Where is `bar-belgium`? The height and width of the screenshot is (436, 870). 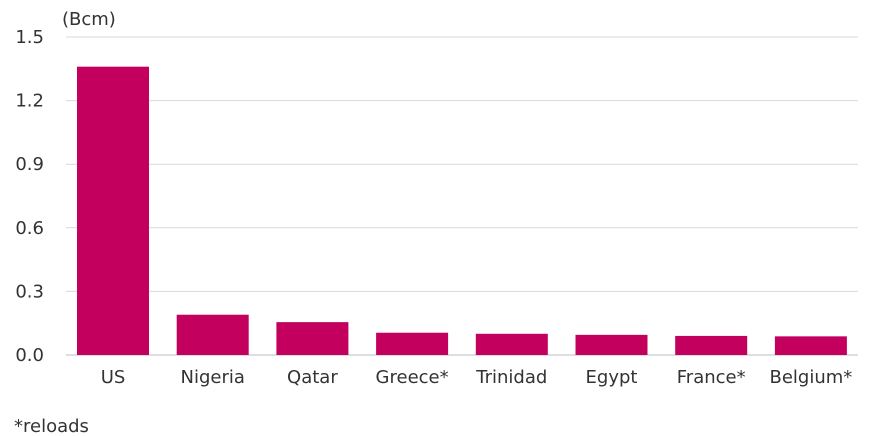
bar-belgium is located at coordinates (810, 345).